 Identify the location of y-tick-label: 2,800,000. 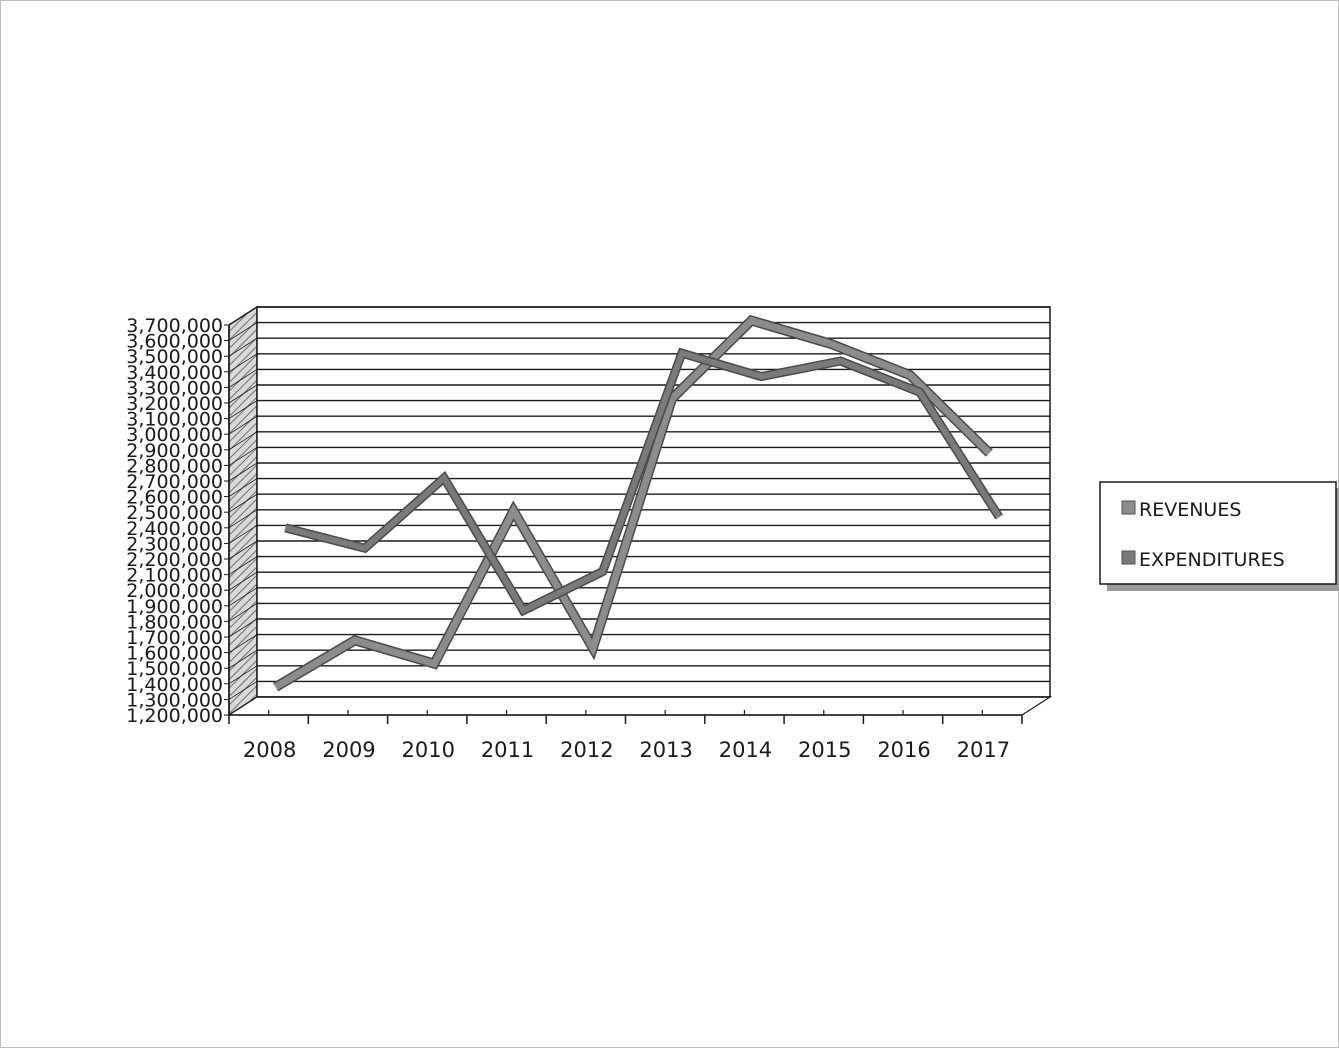
(174, 466).